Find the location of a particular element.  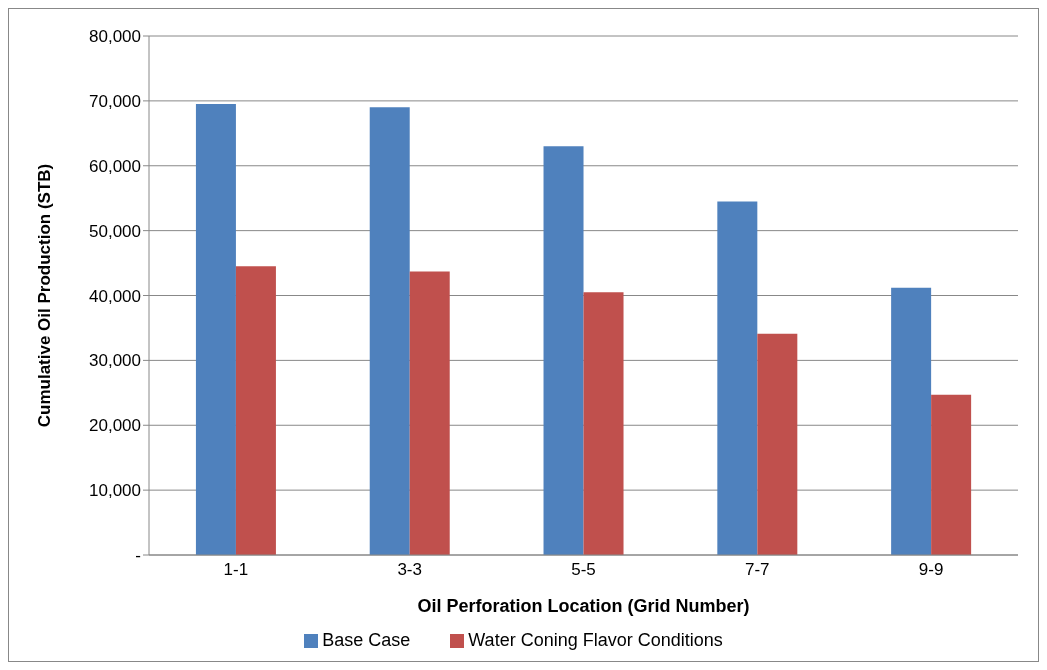

y-tick-label: 10,000 is located at coordinates (115, 491).